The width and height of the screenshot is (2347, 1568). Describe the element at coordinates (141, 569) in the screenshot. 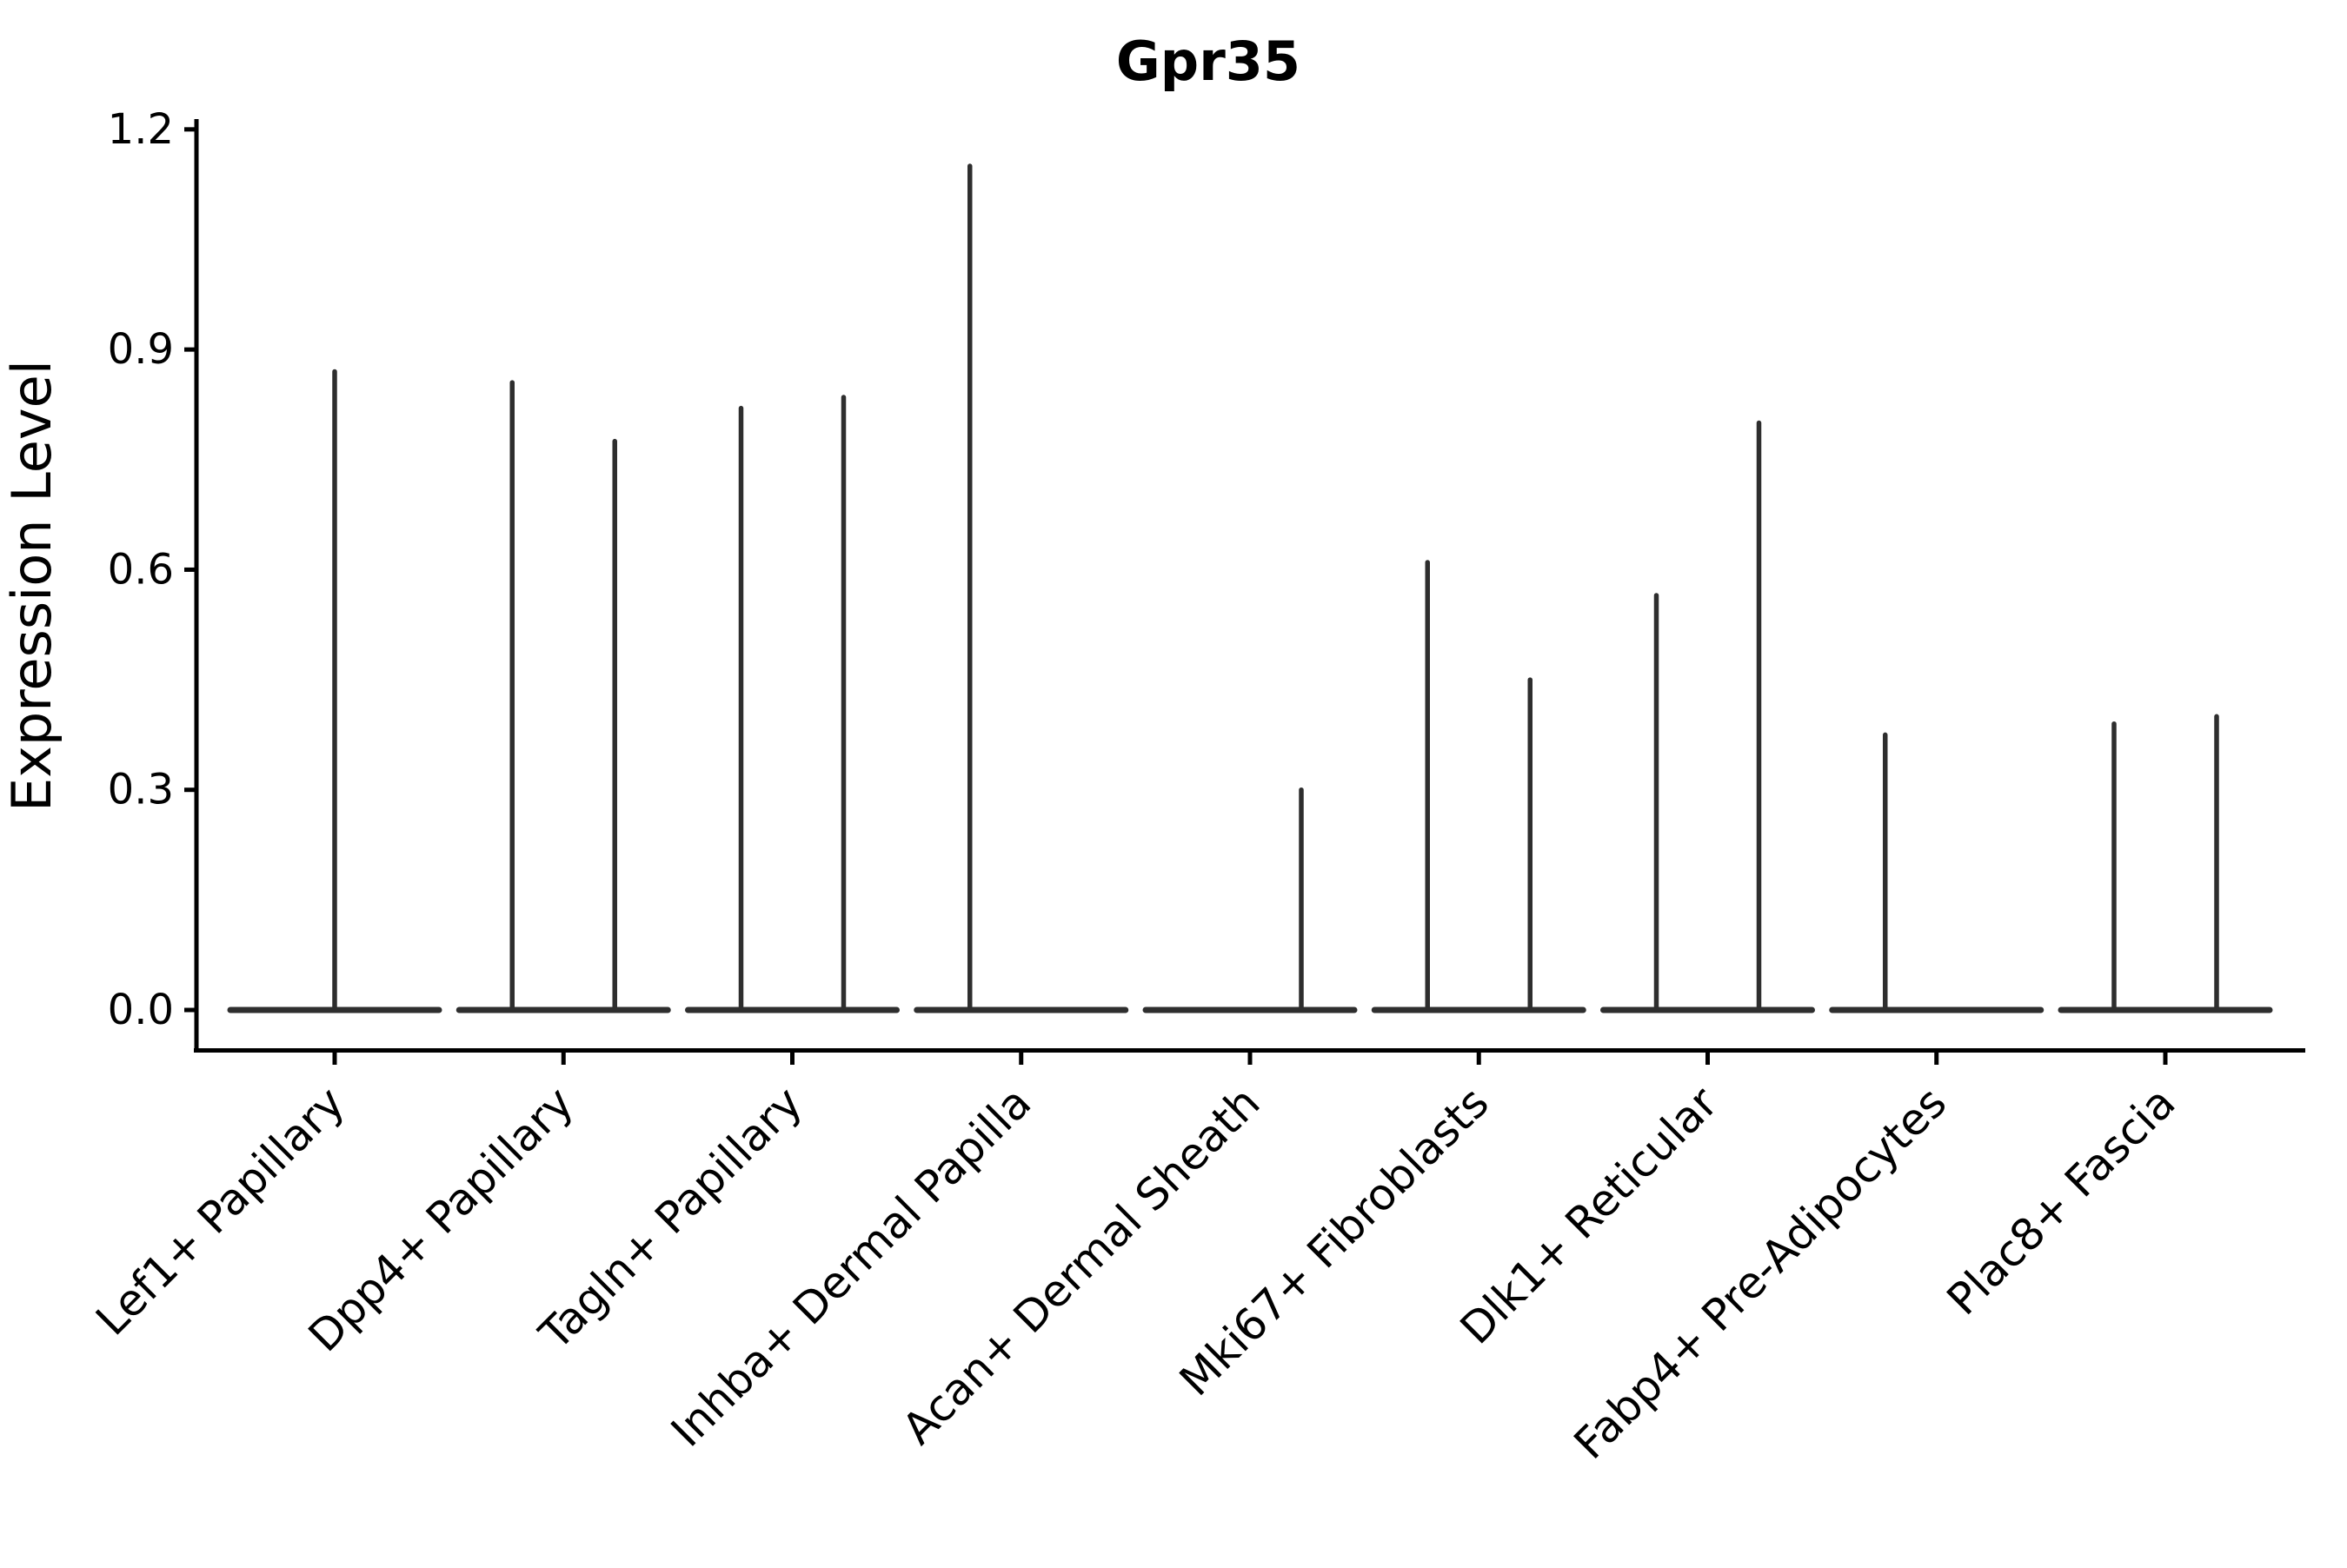

I see `y-tick-label: 0.6` at that location.